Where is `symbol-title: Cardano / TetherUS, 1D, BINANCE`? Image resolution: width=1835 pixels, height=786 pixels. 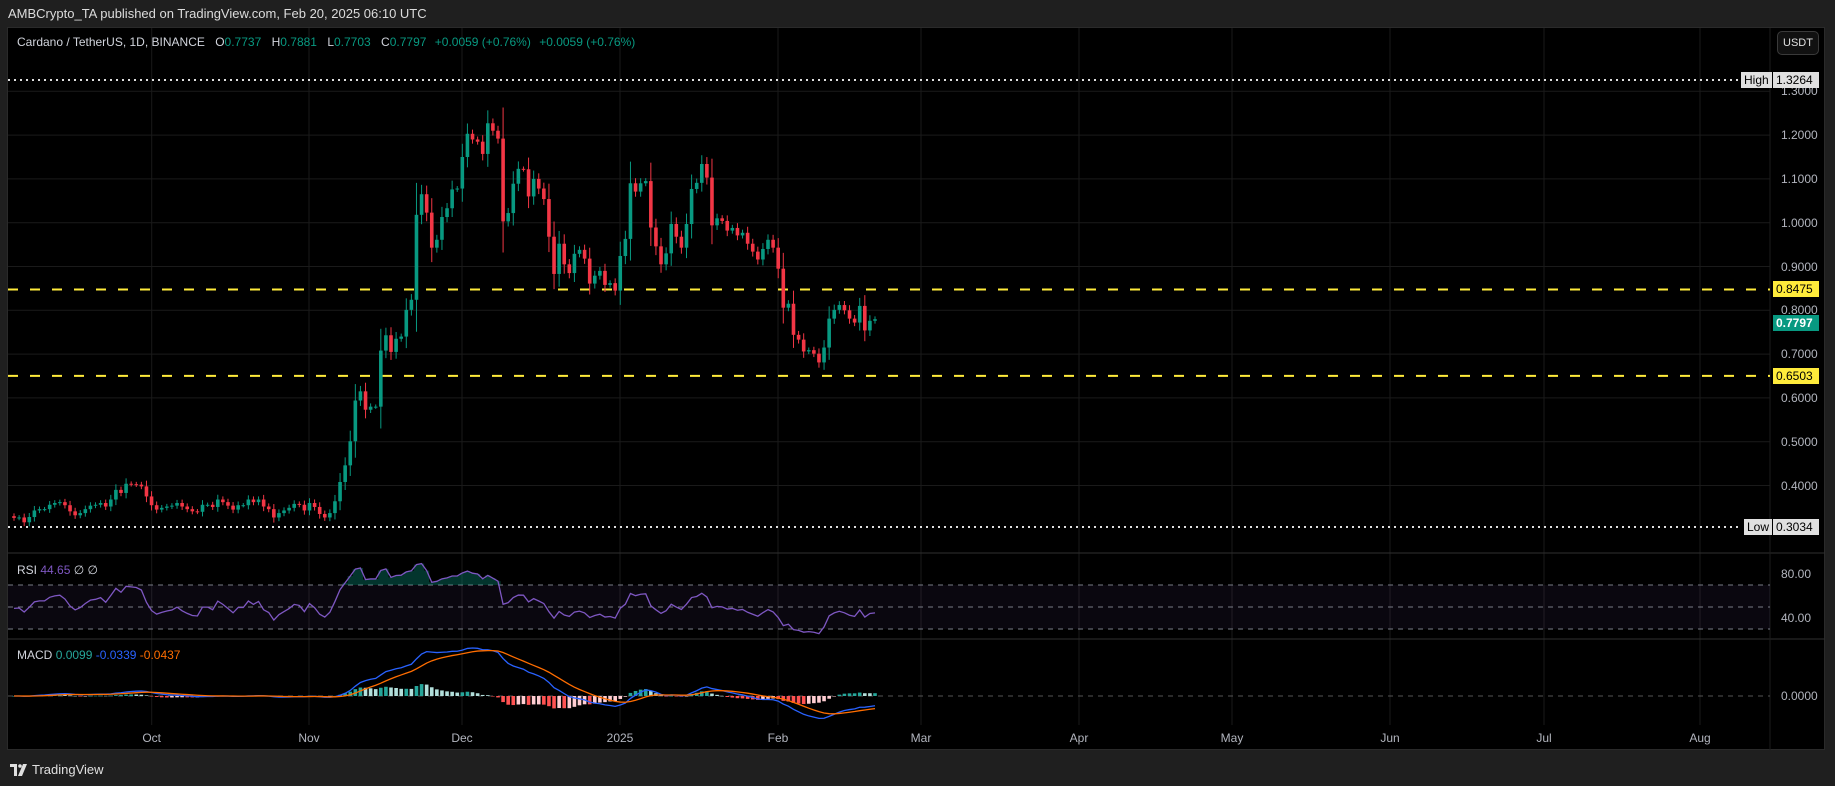 symbol-title: Cardano / TetherUS, 1D, BINANCE is located at coordinates (111, 42).